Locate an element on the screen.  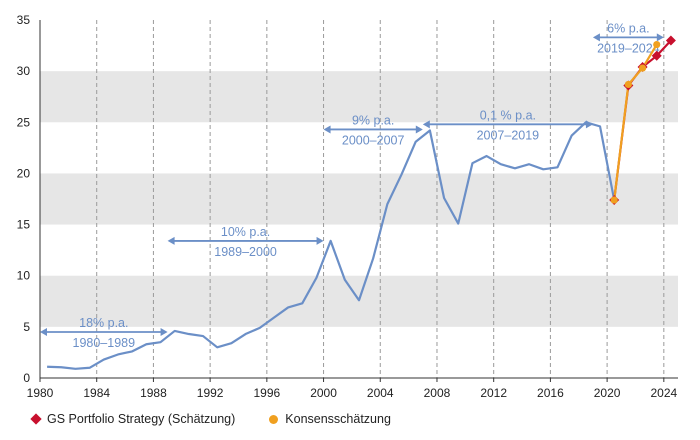
y-tick-label: 25 is located at coordinates (24, 122).